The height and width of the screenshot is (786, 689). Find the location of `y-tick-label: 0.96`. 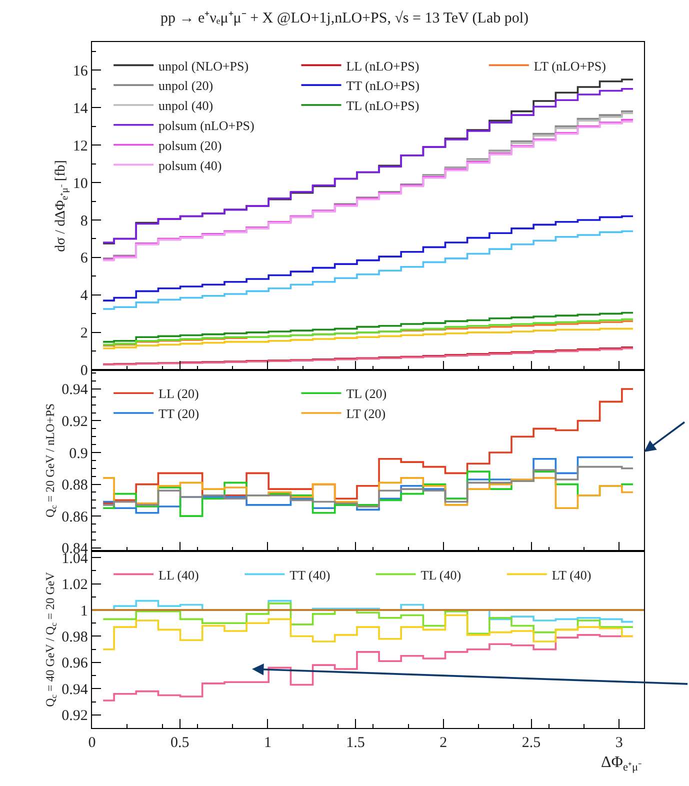

y-tick-label: 0.96 is located at coordinates (75, 664).